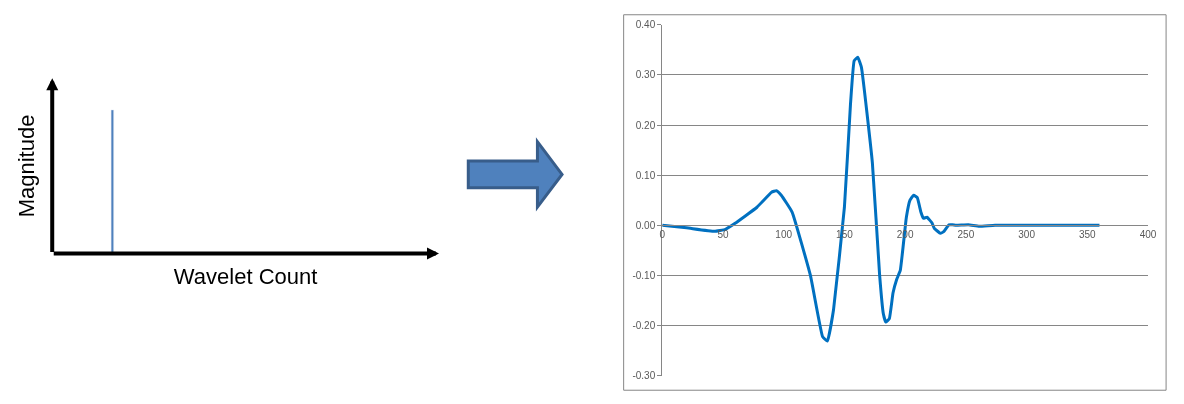 The width and height of the screenshot is (1184, 404). Describe the element at coordinates (1087, 235) in the screenshot. I see `x-tick-label: 350` at that location.